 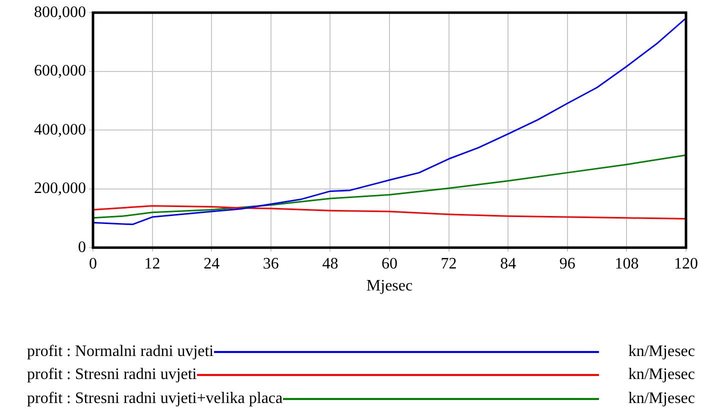 What do you see at coordinates (389, 286) in the screenshot?
I see `x-axis-title: Mjesec` at bounding box center [389, 286].